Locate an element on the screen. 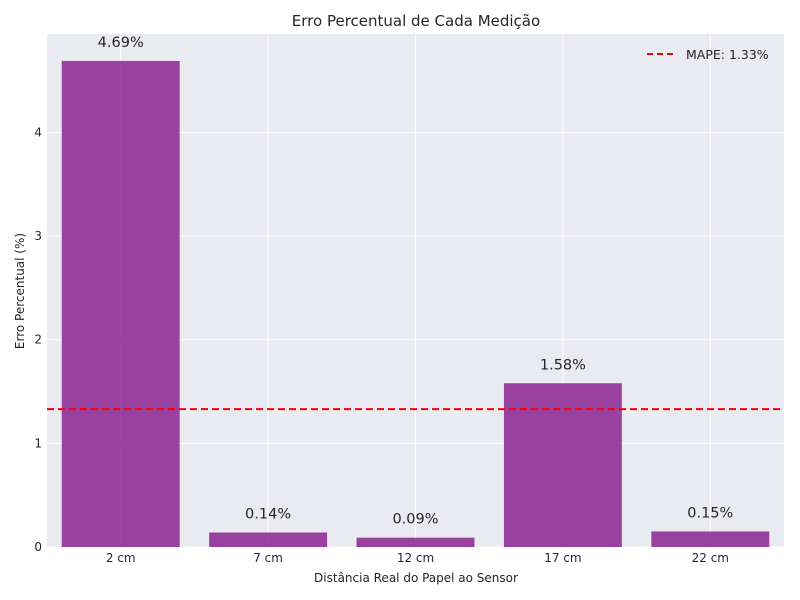 The width and height of the screenshot is (800, 600). x-tick-label: 7 cm is located at coordinates (268, 558).